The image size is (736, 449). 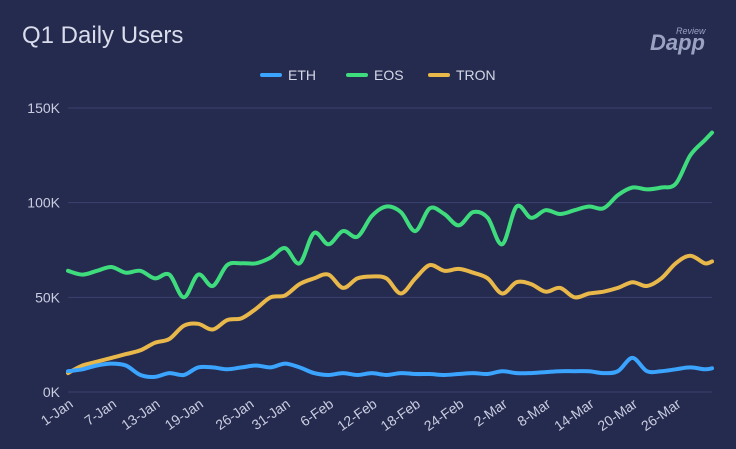 I want to click on x-tick-label: 26-Mar, so click(x=661, y=414).